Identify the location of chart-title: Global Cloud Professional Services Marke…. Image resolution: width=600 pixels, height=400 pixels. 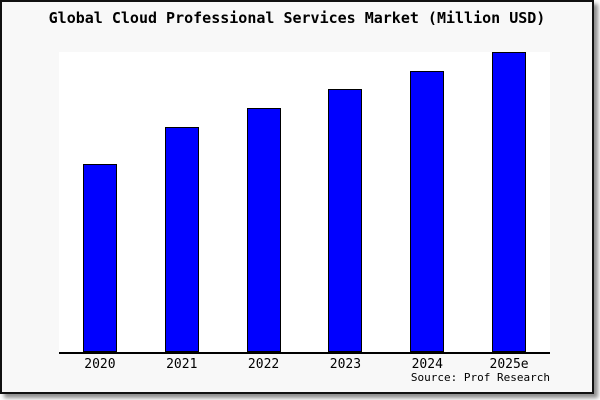
(297, 18).